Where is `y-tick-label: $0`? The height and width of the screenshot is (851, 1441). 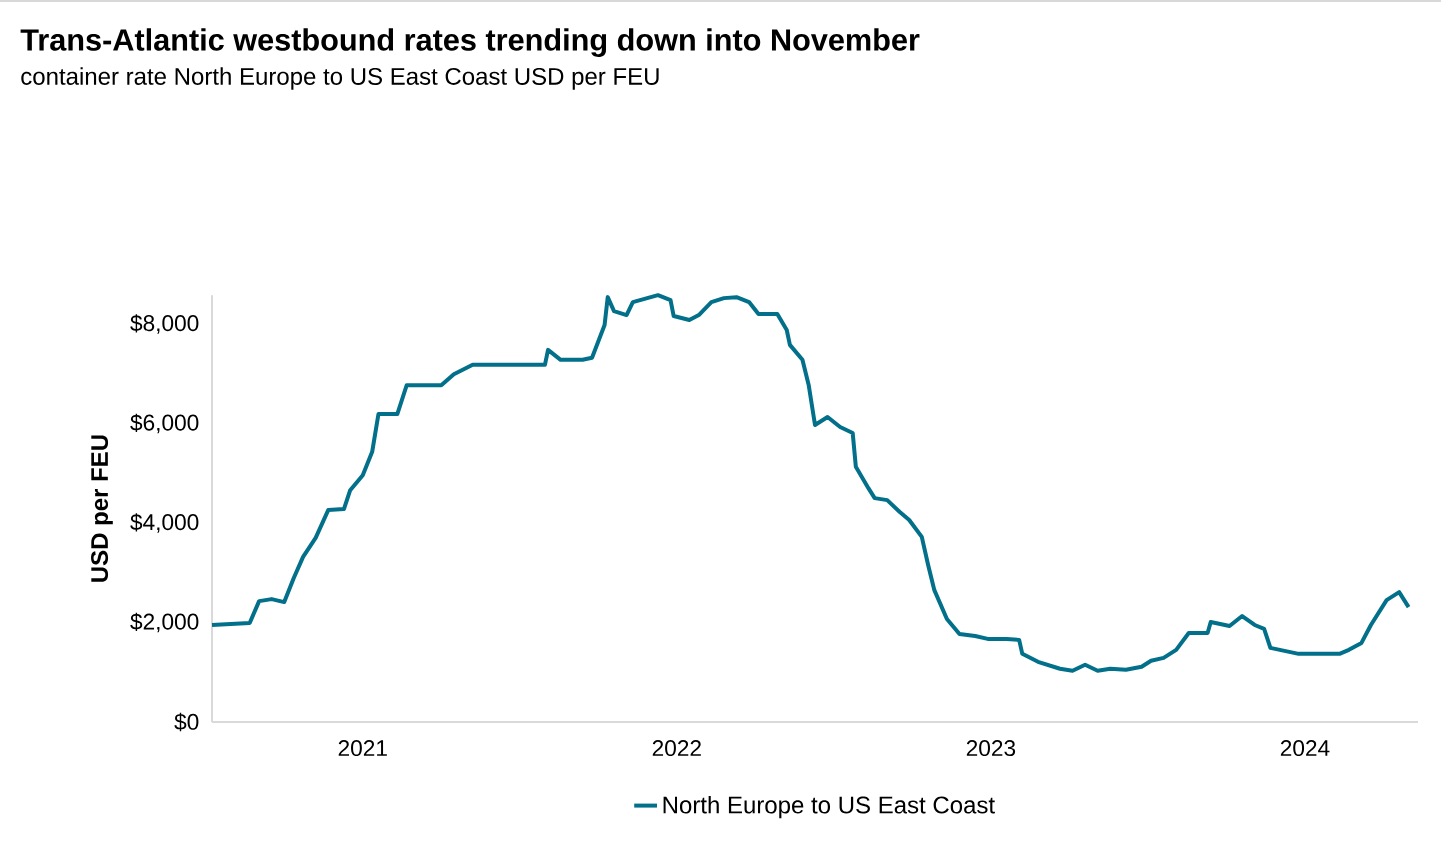
y-tick-label: $0 is located at coordinates (186, 722).